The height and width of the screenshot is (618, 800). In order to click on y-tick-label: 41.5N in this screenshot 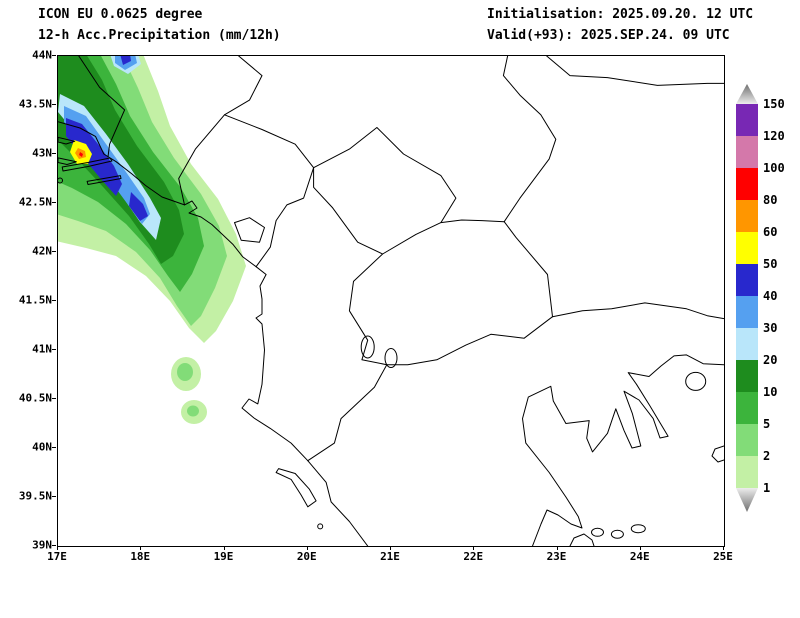, I will do `click(35, 300)`.